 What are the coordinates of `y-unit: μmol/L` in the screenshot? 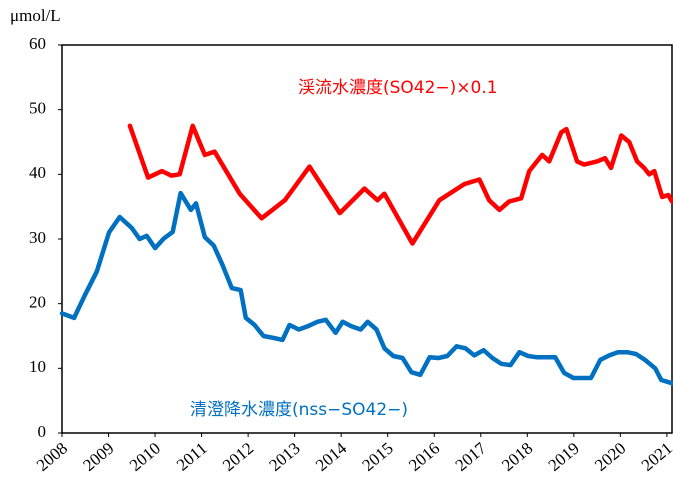 It's located at (35, 15).